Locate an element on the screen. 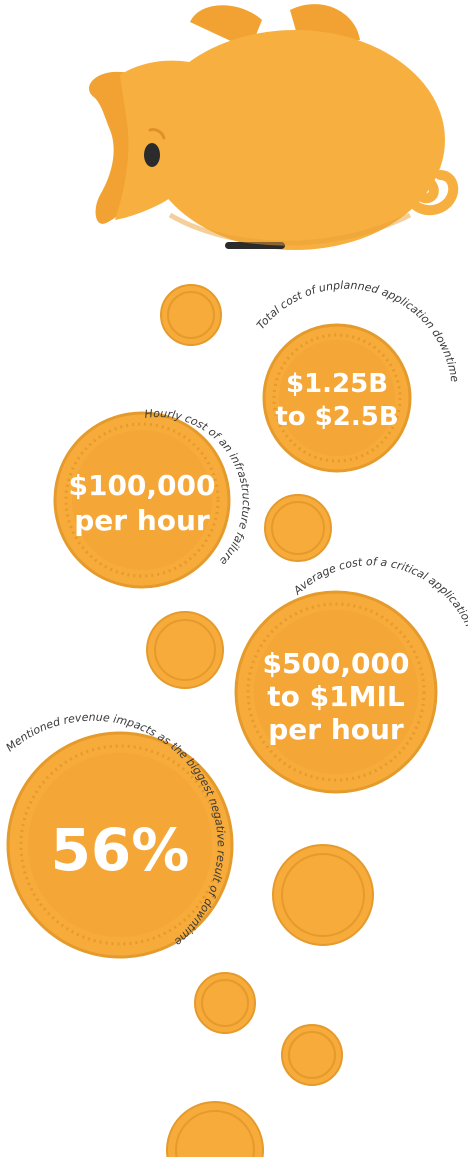 This screenshot has height=1157, width=468. stat-coin-critical-app-failure: $500,000 to $1MIL per hour is located at coordinates (336, 692).